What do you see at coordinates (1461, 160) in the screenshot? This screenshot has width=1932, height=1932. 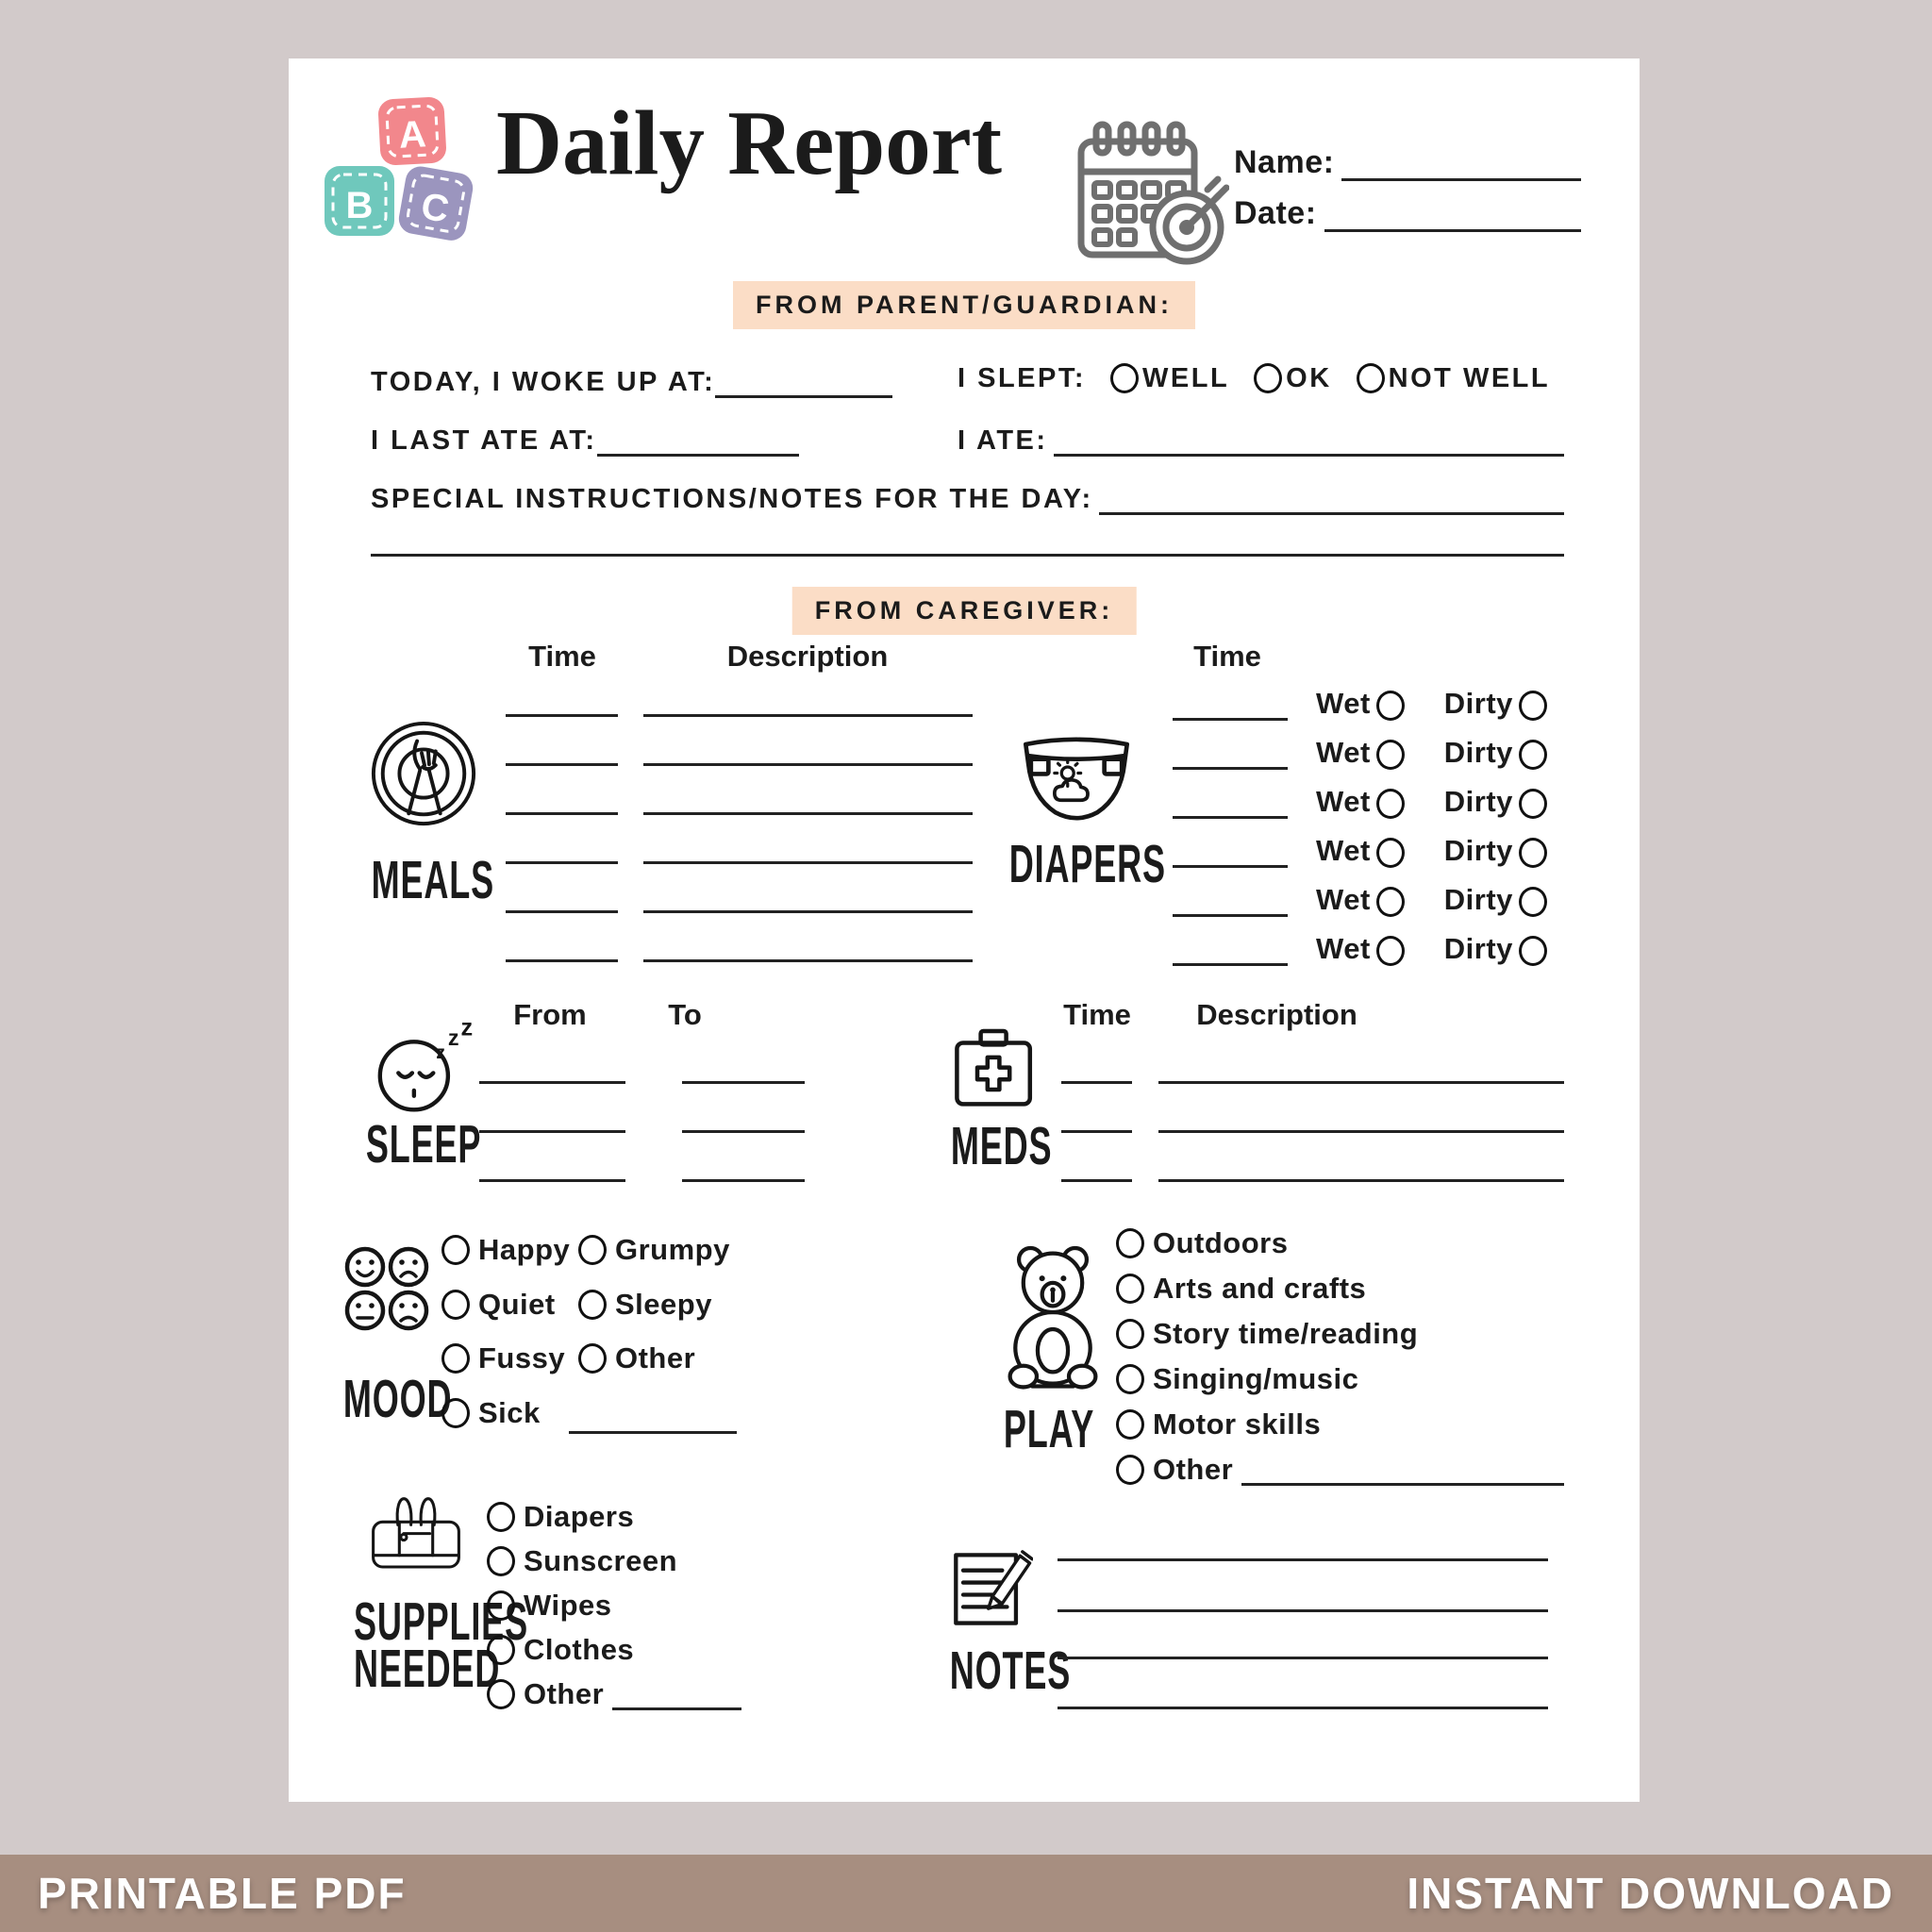 I see `name-input-line` at bounding box center [1461, 160].